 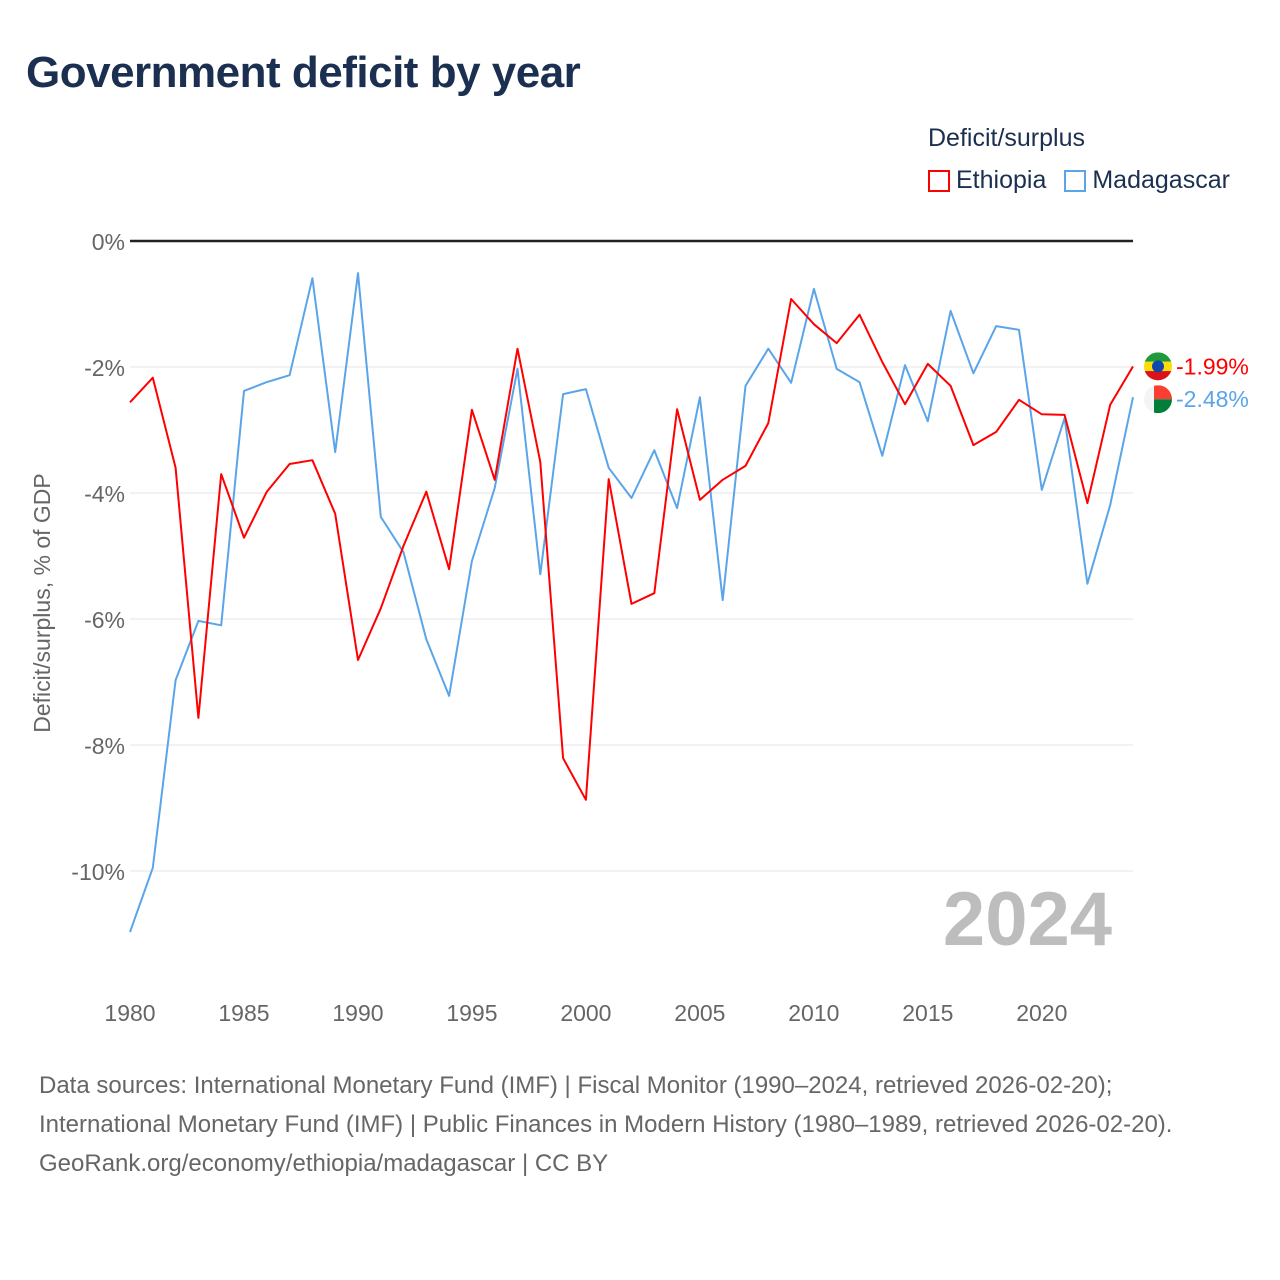 What do you see at coordinates (471, 1013) in the screenshot?
I see `x-tick-label: 1995` at bounding box center [471, 1013].